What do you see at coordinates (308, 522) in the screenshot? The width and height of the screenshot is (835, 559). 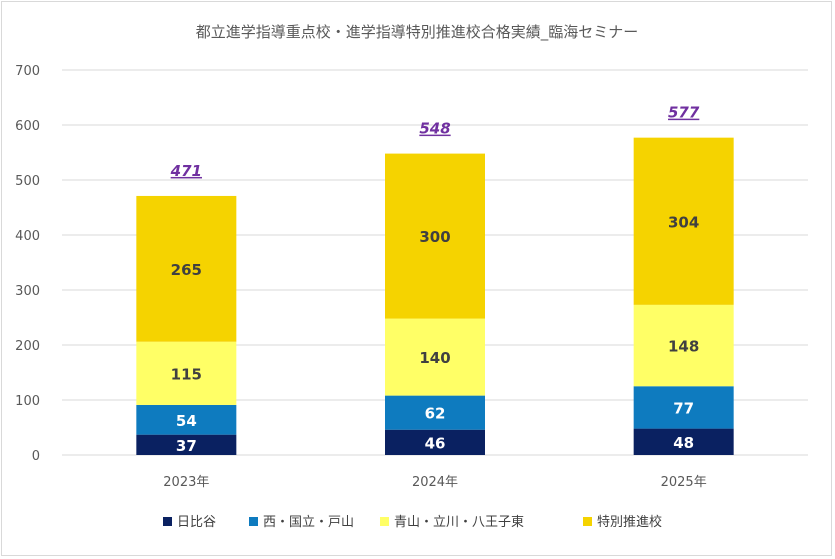 I see `legend-label: 西・国立・戸山` at bounding box center [308, 522].